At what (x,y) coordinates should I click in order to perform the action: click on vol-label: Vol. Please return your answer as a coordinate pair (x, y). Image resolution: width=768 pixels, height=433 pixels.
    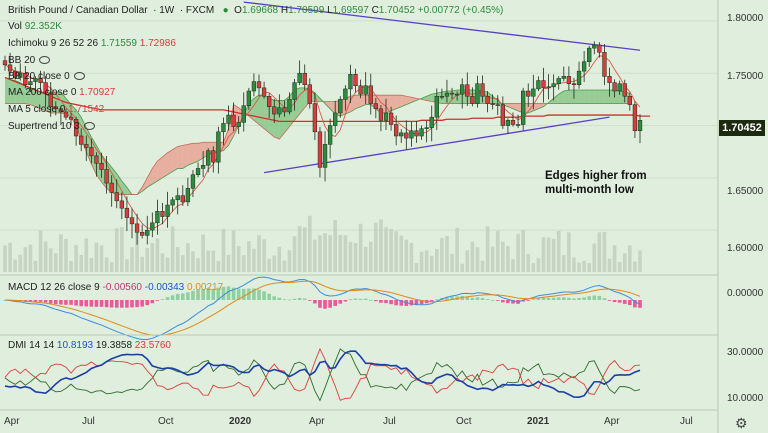
    Looking at the image, I should click on (15, 26).